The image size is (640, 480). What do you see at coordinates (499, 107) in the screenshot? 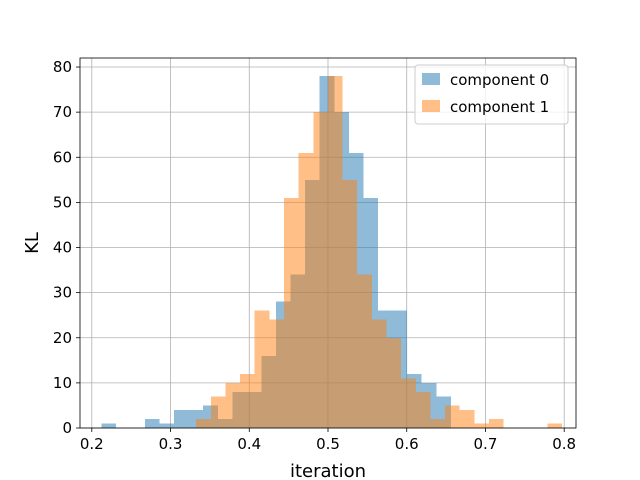
I see `legend-label-component-1: component 1` at bounding box center [499, 107].